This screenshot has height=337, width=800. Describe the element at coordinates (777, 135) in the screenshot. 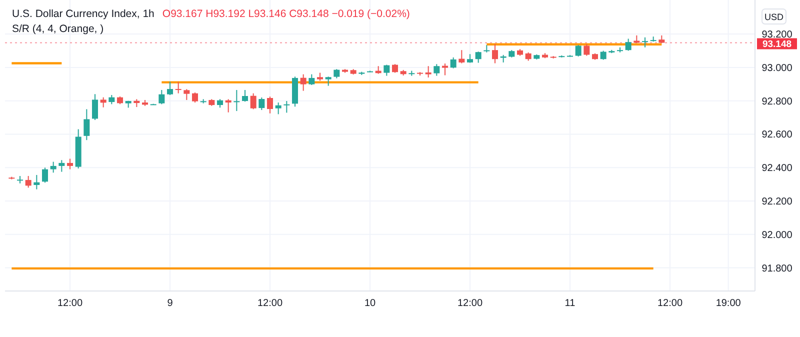

I see `y-tick-label: 92.600` at that location.